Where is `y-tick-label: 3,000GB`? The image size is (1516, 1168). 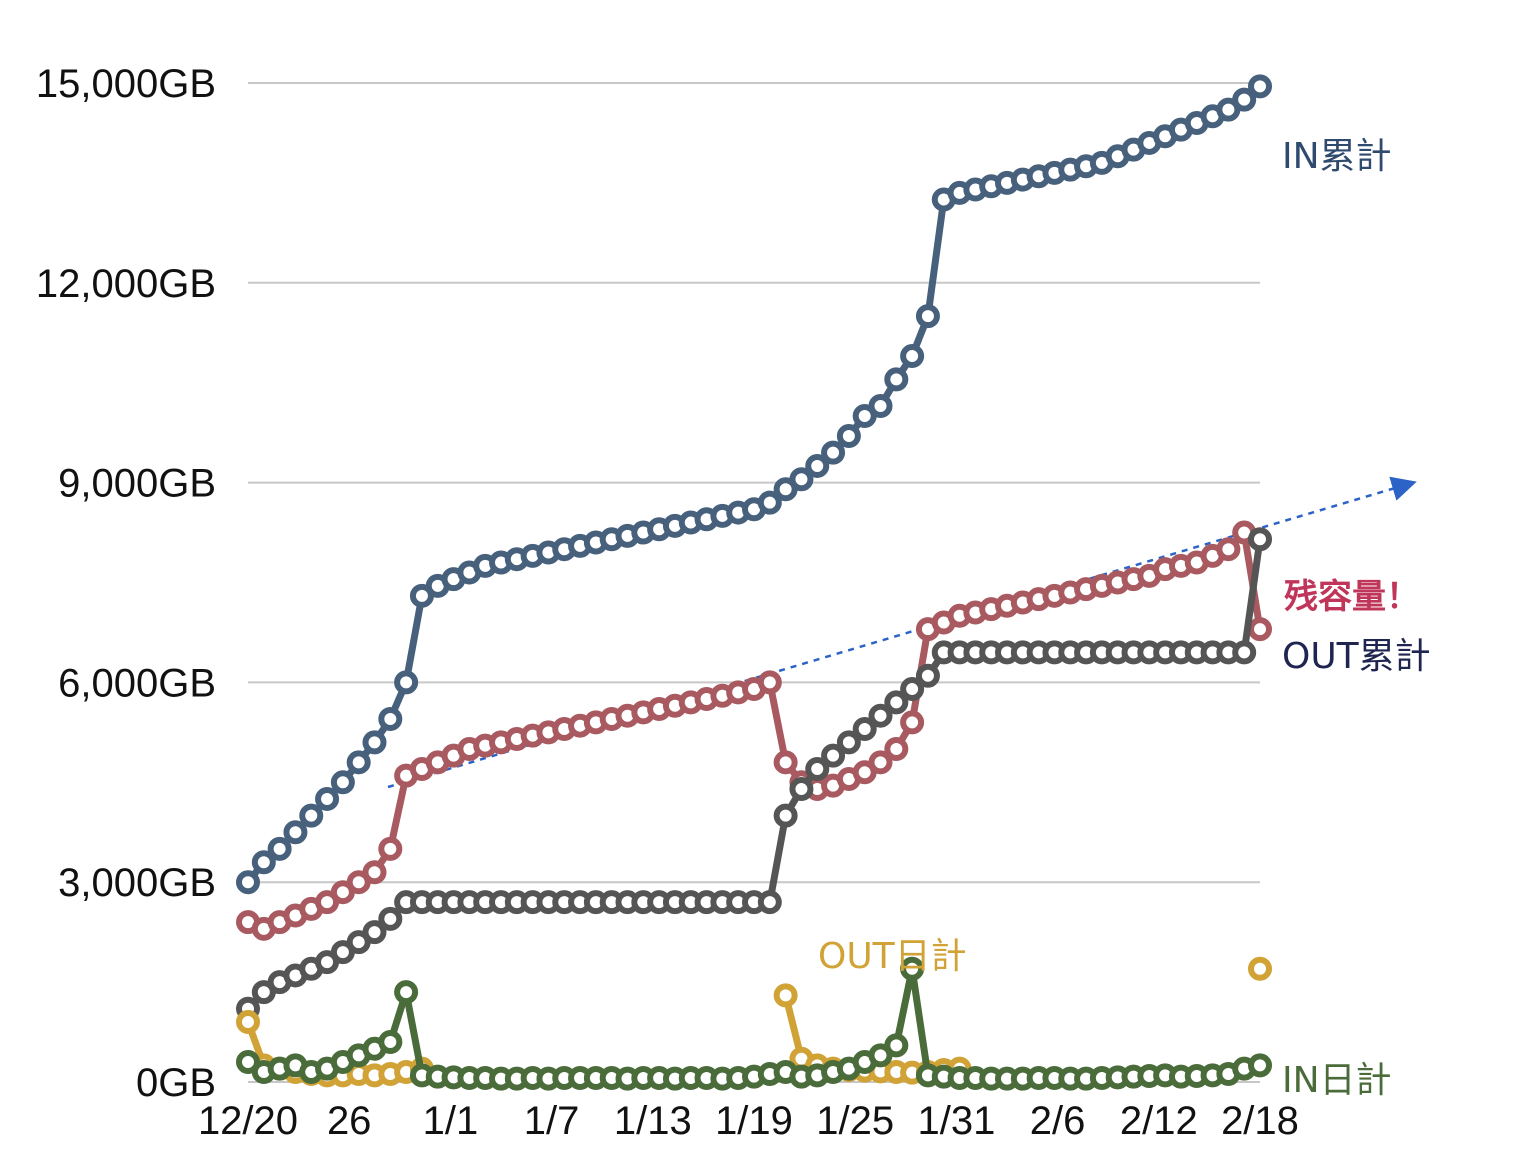
y-tick-label: 3,000GB is located at coordinates (137, 883).